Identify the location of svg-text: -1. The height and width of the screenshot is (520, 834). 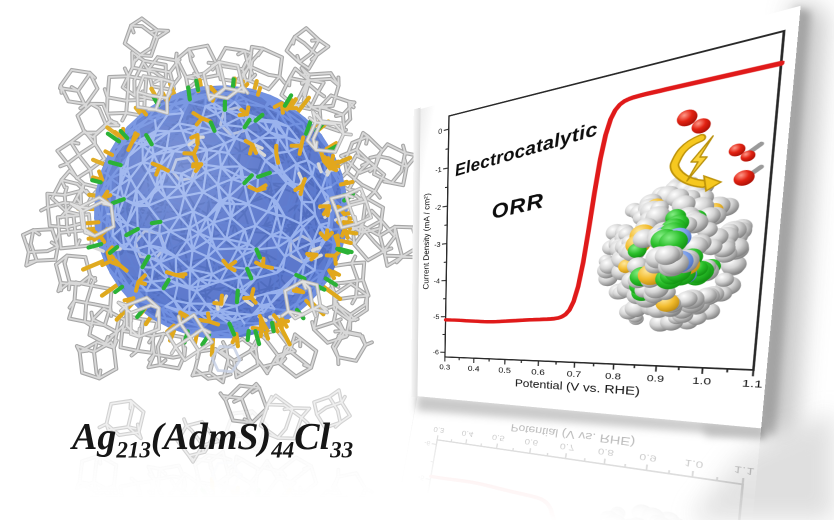
(438, 171).